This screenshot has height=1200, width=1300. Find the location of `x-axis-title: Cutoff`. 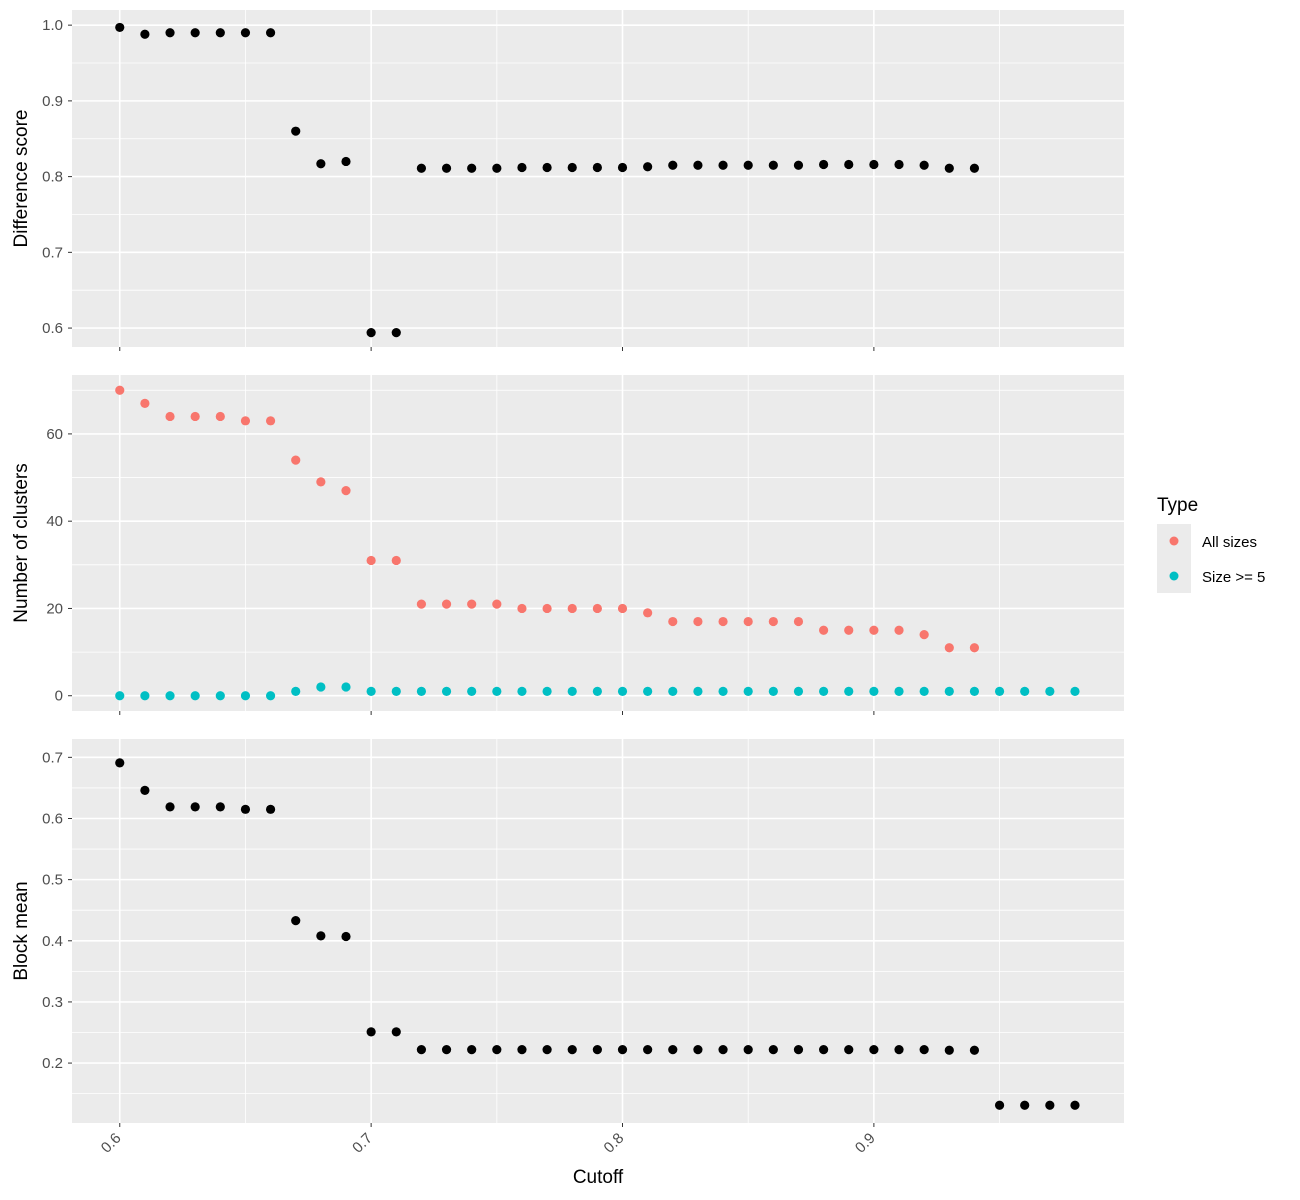

x-axis-title: Cutoff is located at coordinates (598, 1177).